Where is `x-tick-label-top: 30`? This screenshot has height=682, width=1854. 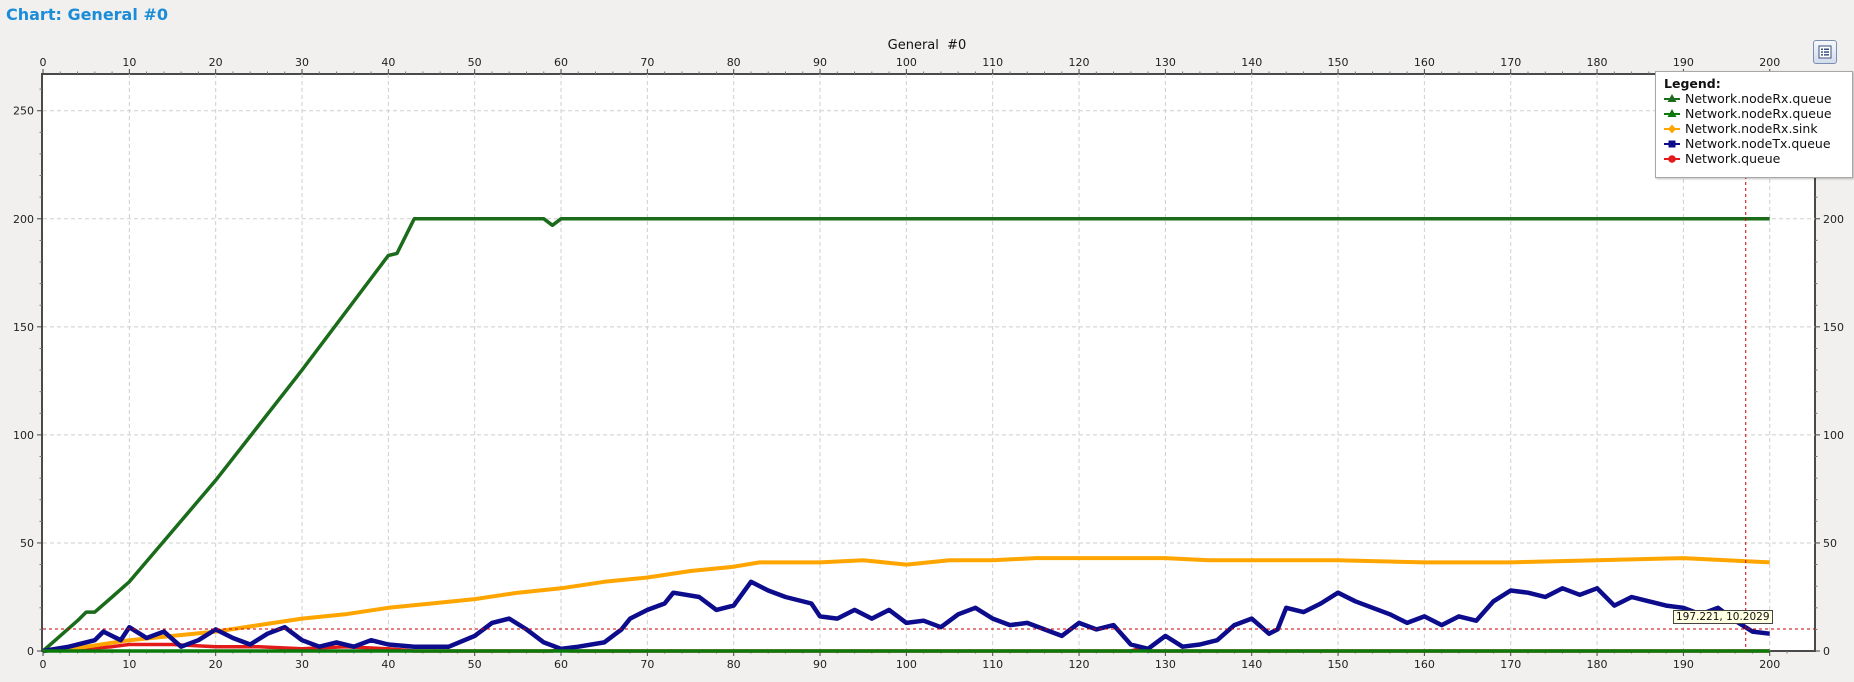
x-tick-label-top: 30 is located at coordinates (302, 62).